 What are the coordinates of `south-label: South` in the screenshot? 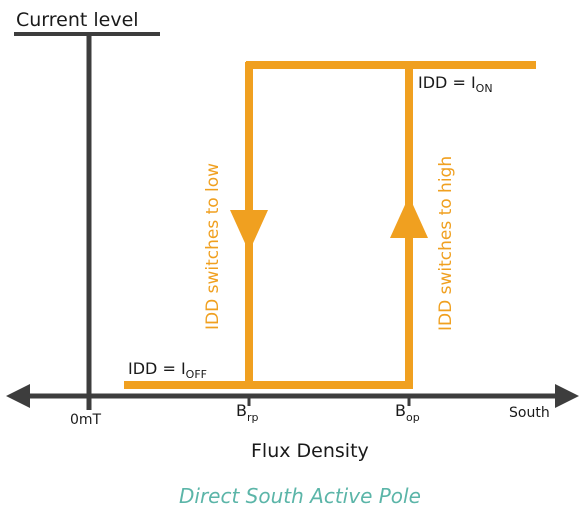 It's located at (529, 413).